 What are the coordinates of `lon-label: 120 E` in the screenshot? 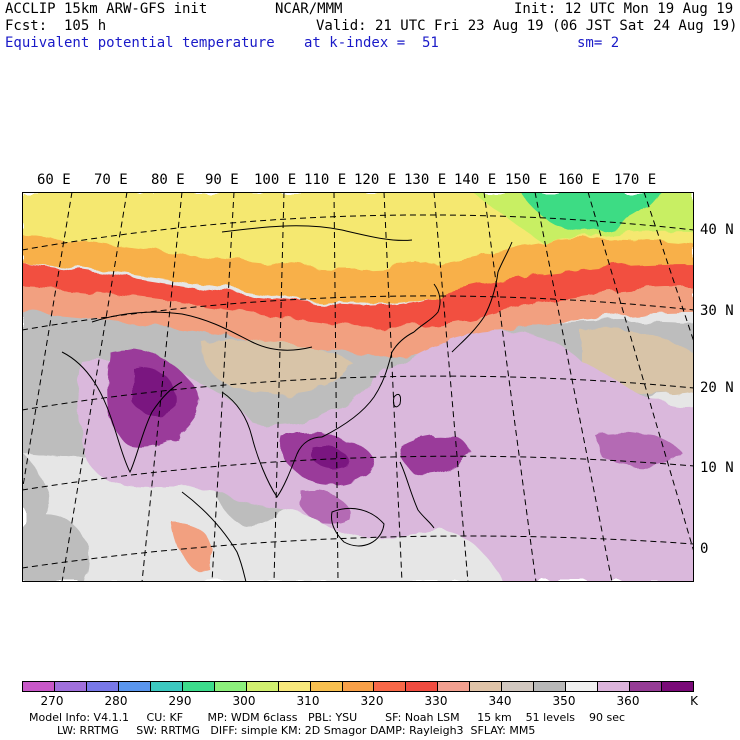 It's located at (375, 180).